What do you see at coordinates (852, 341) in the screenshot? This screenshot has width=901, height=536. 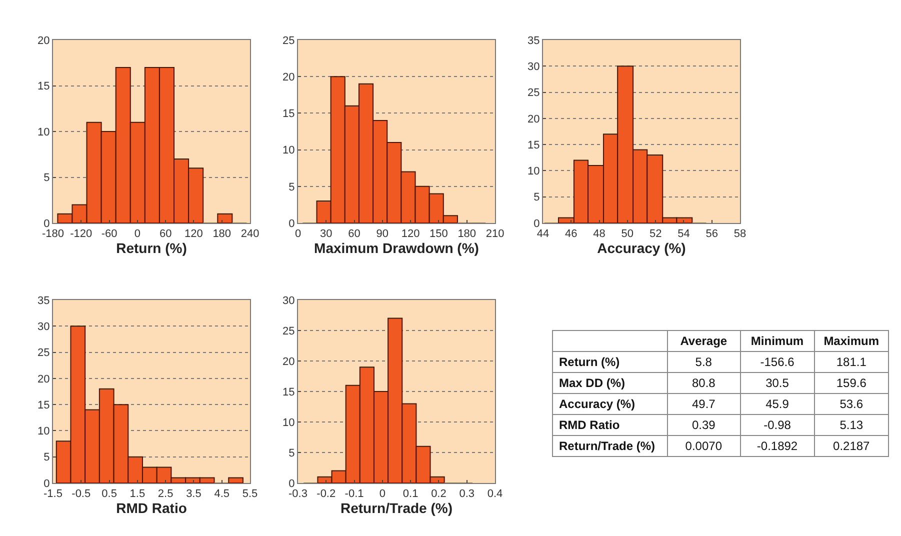 I see `text: Maximum` at bounding box center [852, 341].